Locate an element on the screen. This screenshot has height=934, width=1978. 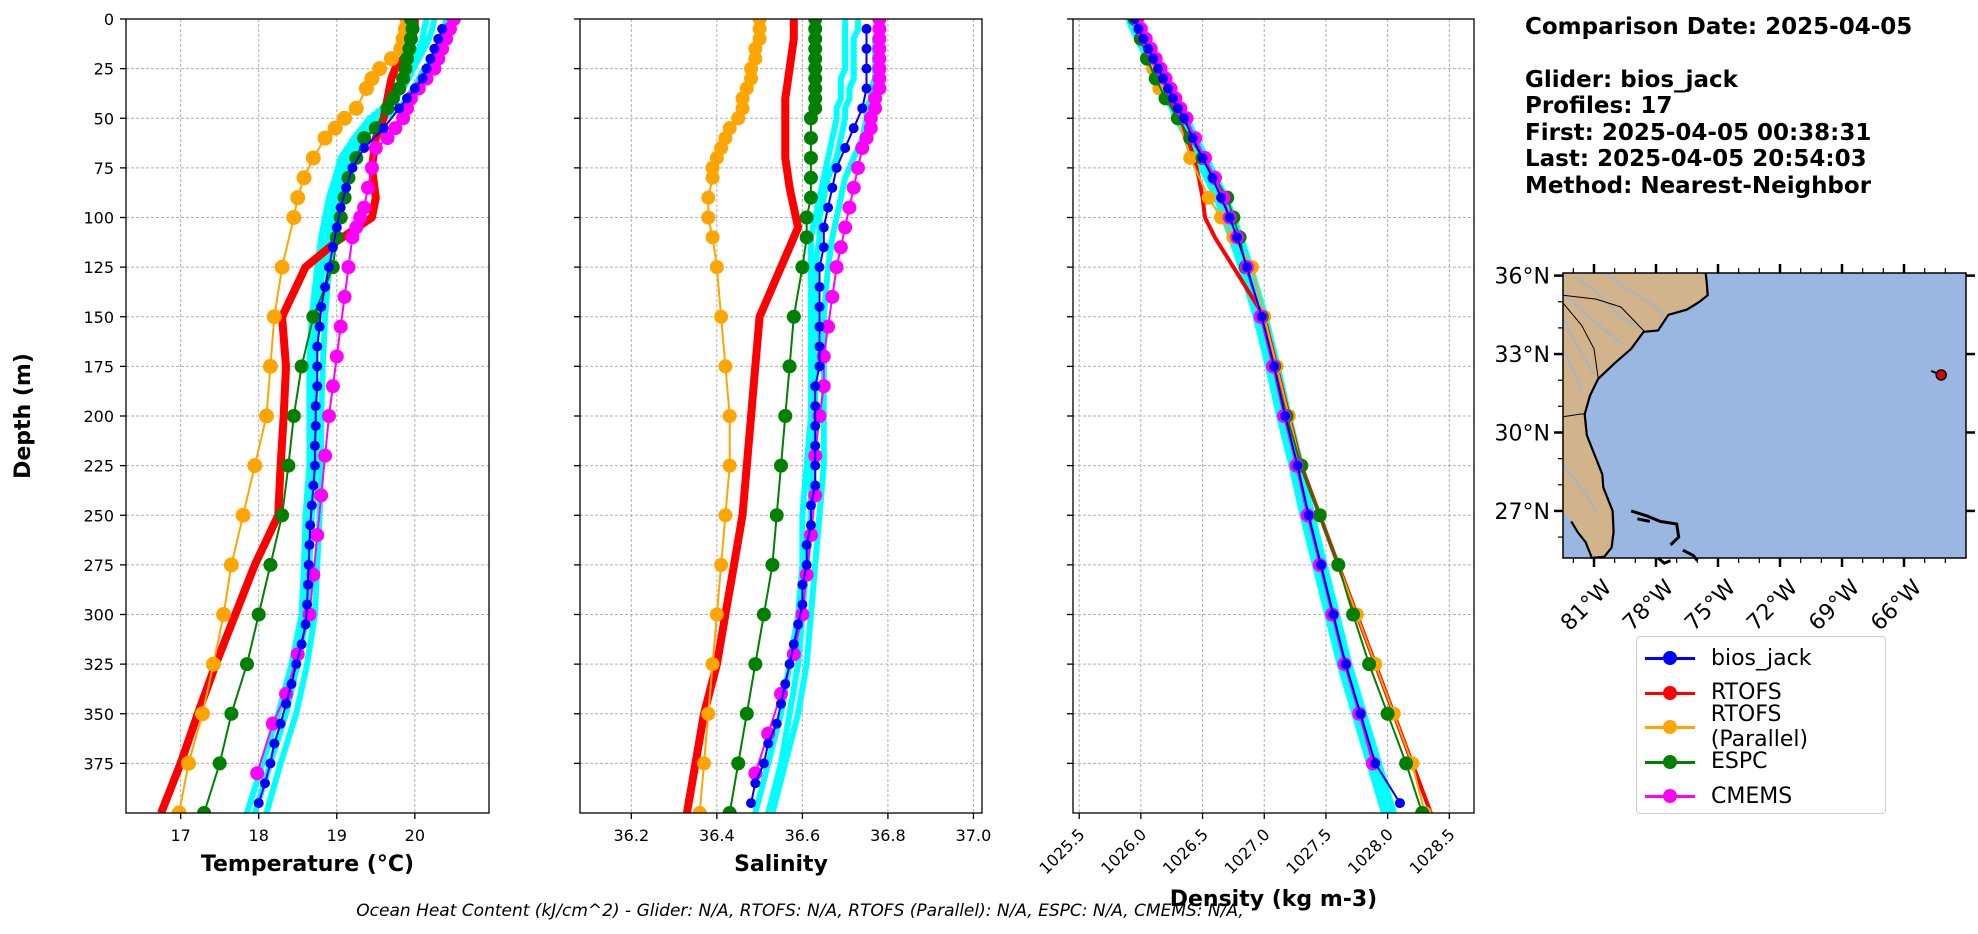
bios-jack-line is located at coordinates (809, 416).